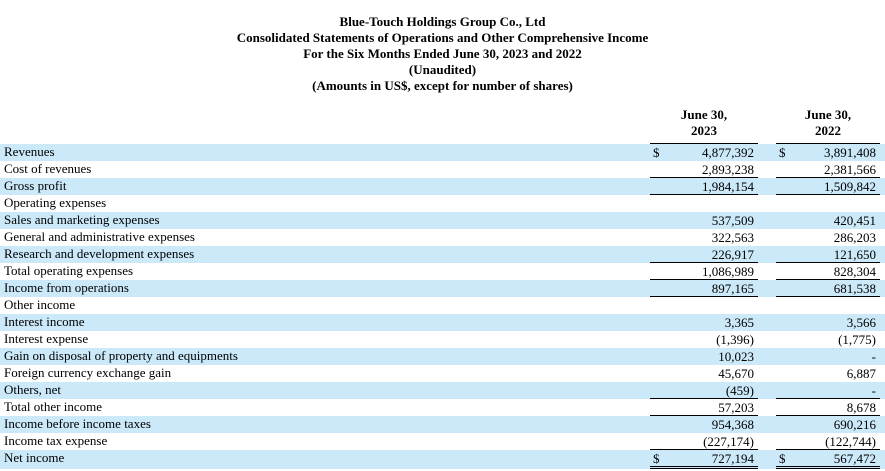  What do you see at coordinates (66, 287) in the screenshot?
I see `row-label: Income from operations` at bounding box center [66, 287].